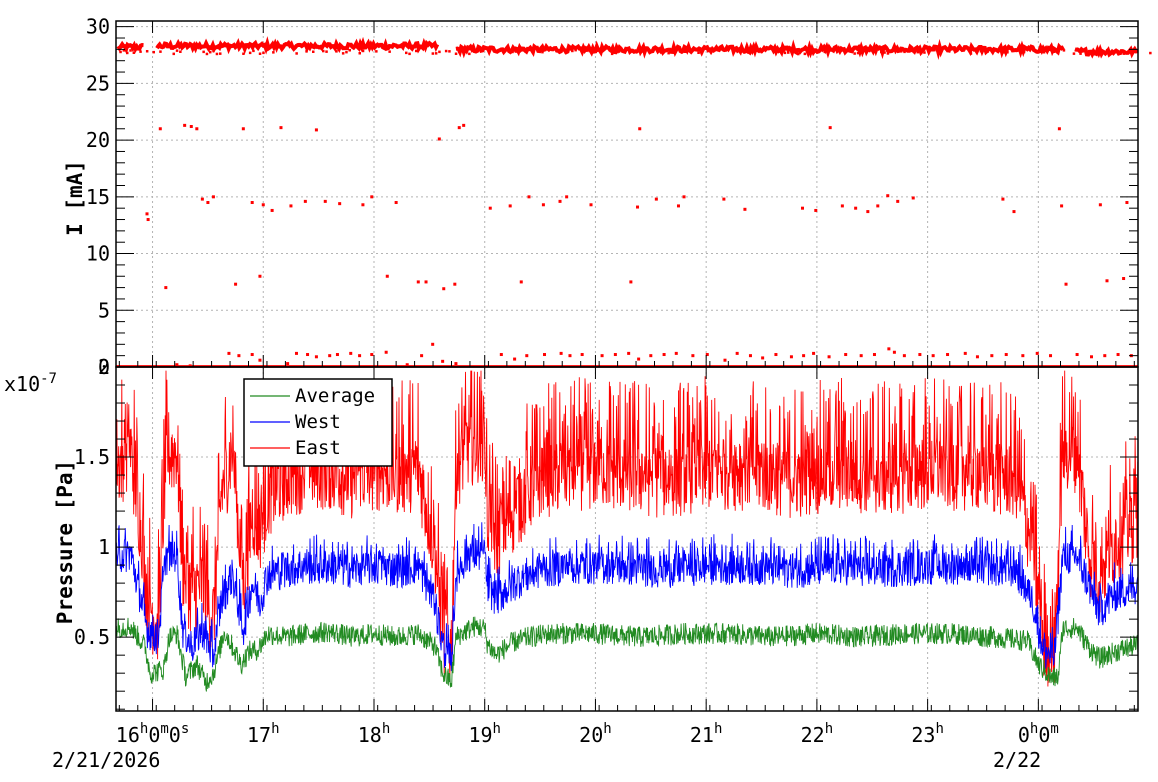 The image size is (1158, 782). What do you see at coordinates (106, 760) in the screenshot?
I see `x-start-date: 2/21/2026` at bounding box center [106, 760].